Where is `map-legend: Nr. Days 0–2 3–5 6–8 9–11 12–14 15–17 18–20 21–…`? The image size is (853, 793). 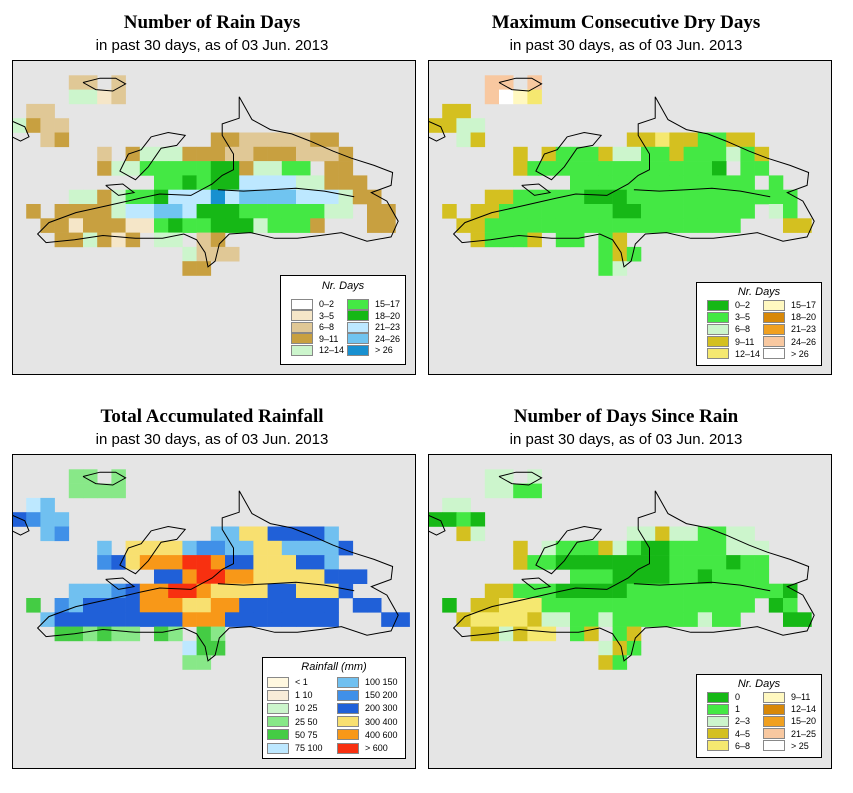
map-legend: Nr. Days 0–2 3–5 6–8 9–11 12–14 15–17 18–20 21–… is located at coordinates (343, 320).